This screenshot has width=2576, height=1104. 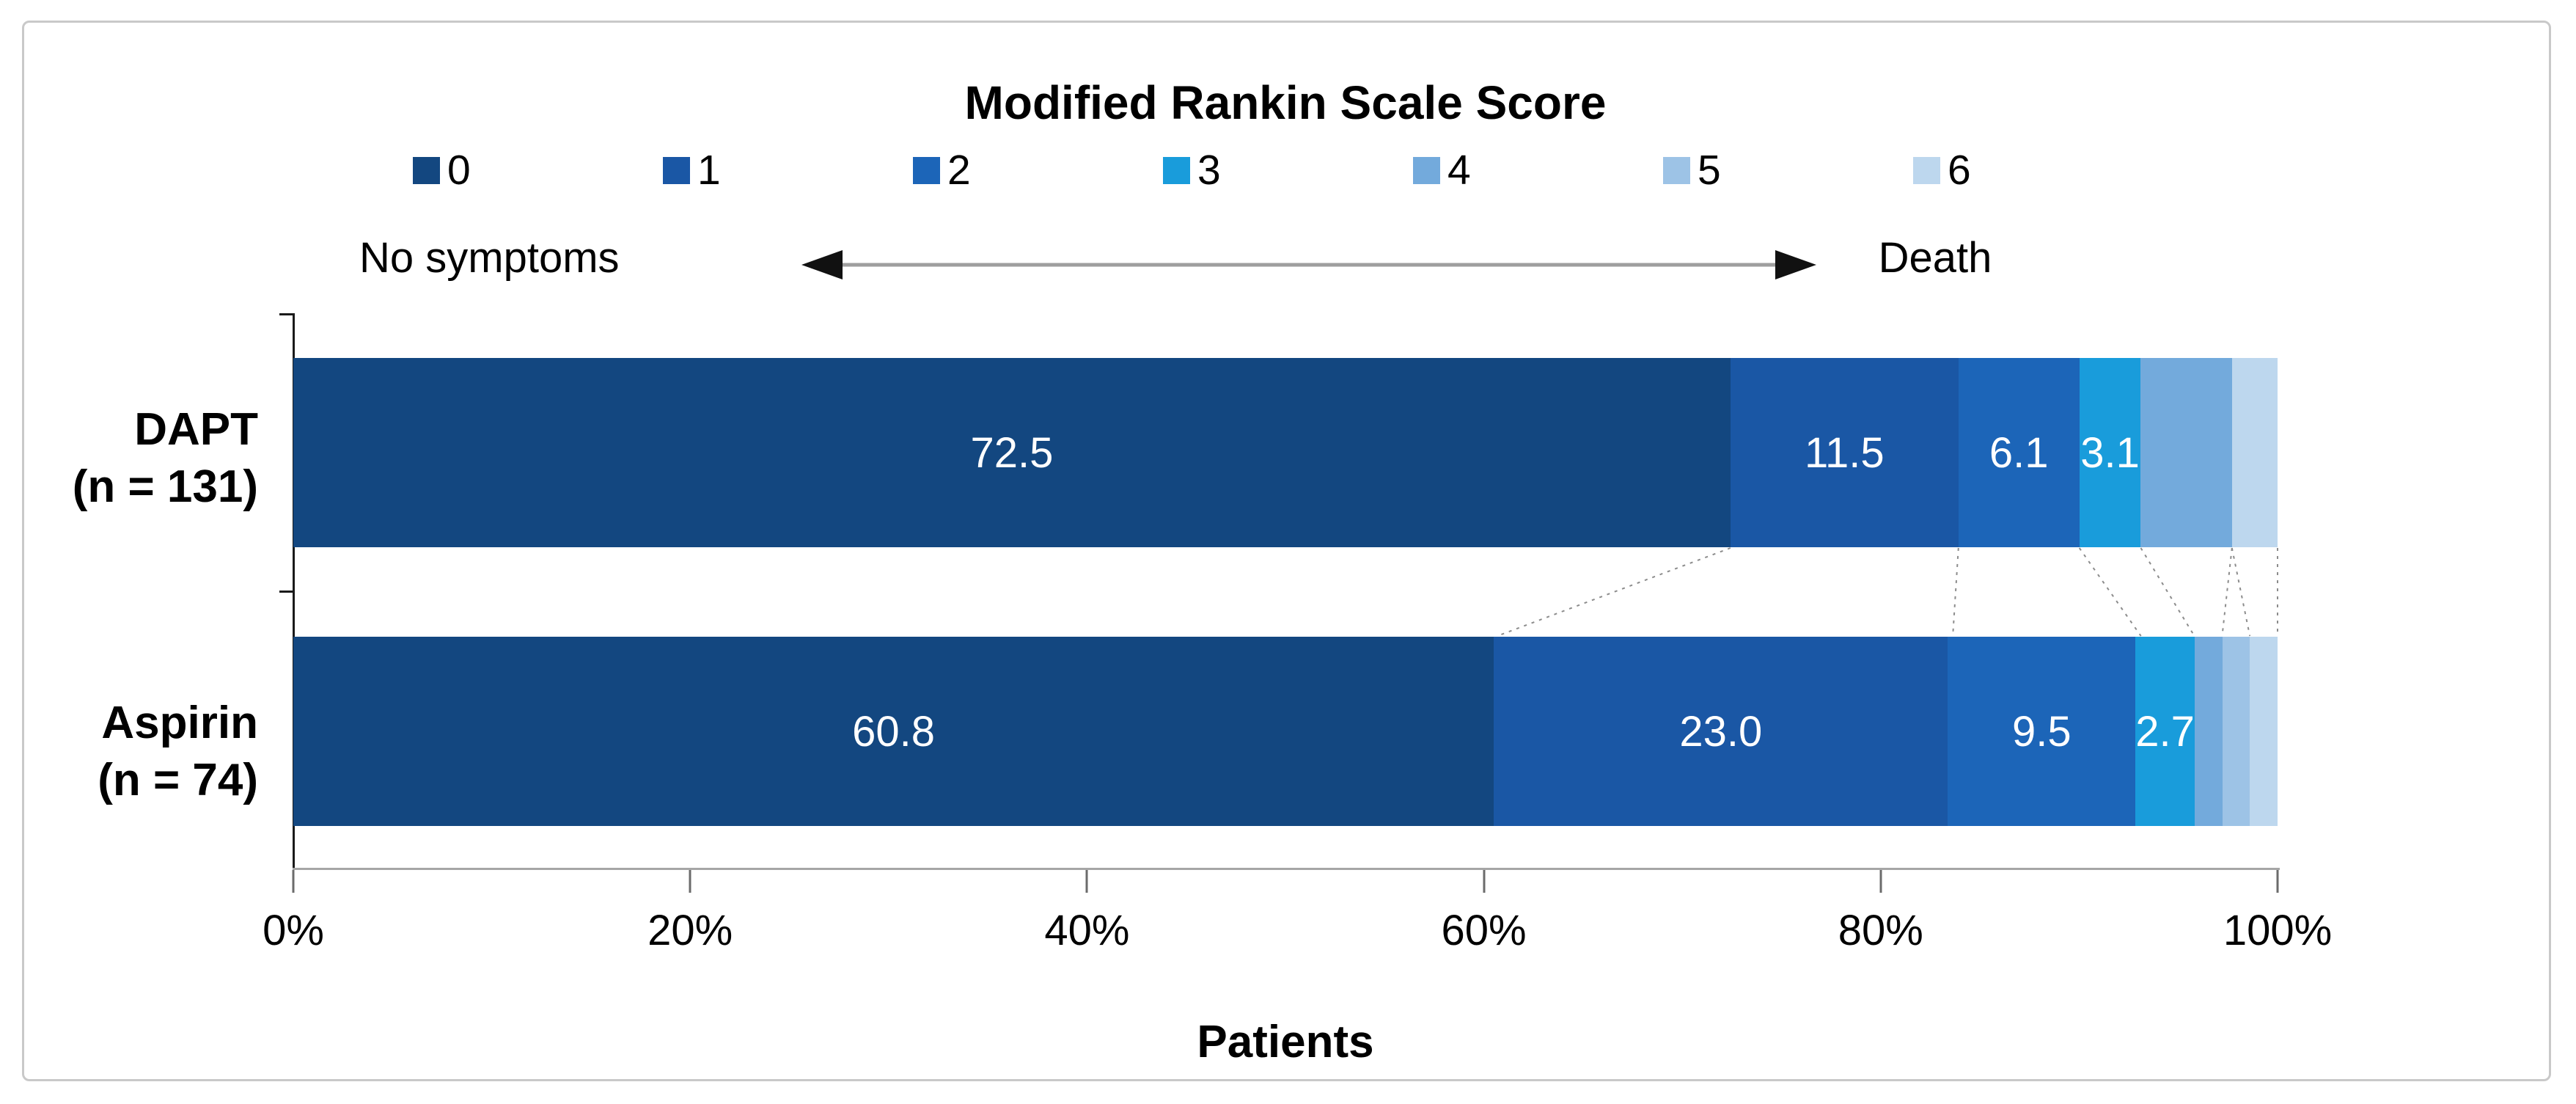 I want to click on segment-mrs-3: 2.7, so click(x=2165, y=732).